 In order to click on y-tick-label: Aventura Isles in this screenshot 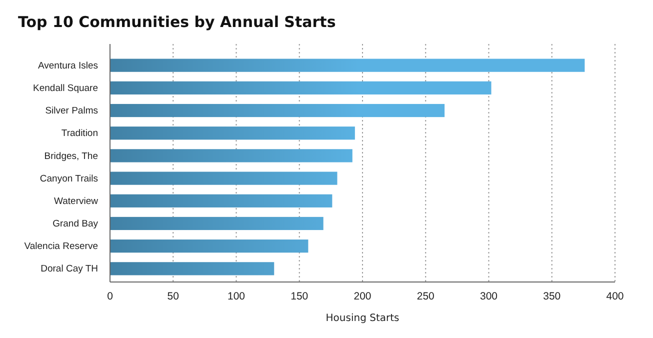, I will do `click(68, 66)`.